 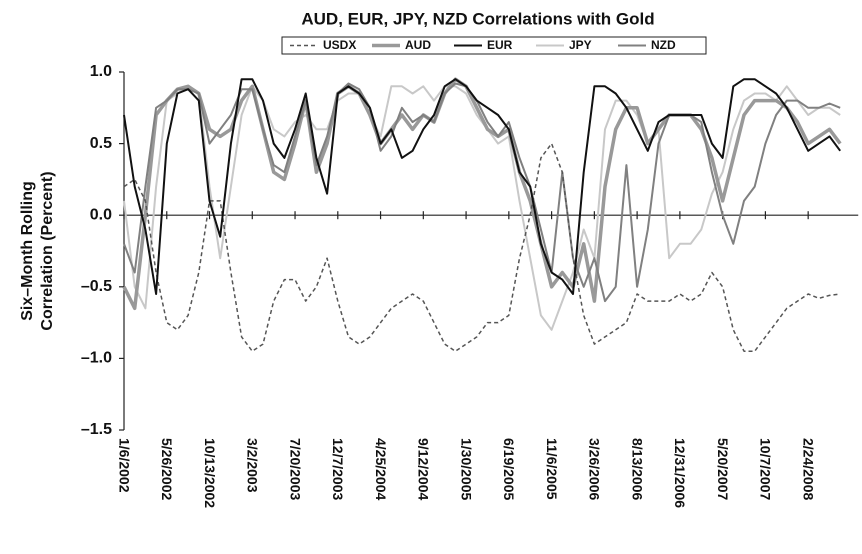 What do you see at coordinates (723, 469) in the screenshot?
I see `x-tick-label: 5/20/2007` at bounding box center [723, 469].